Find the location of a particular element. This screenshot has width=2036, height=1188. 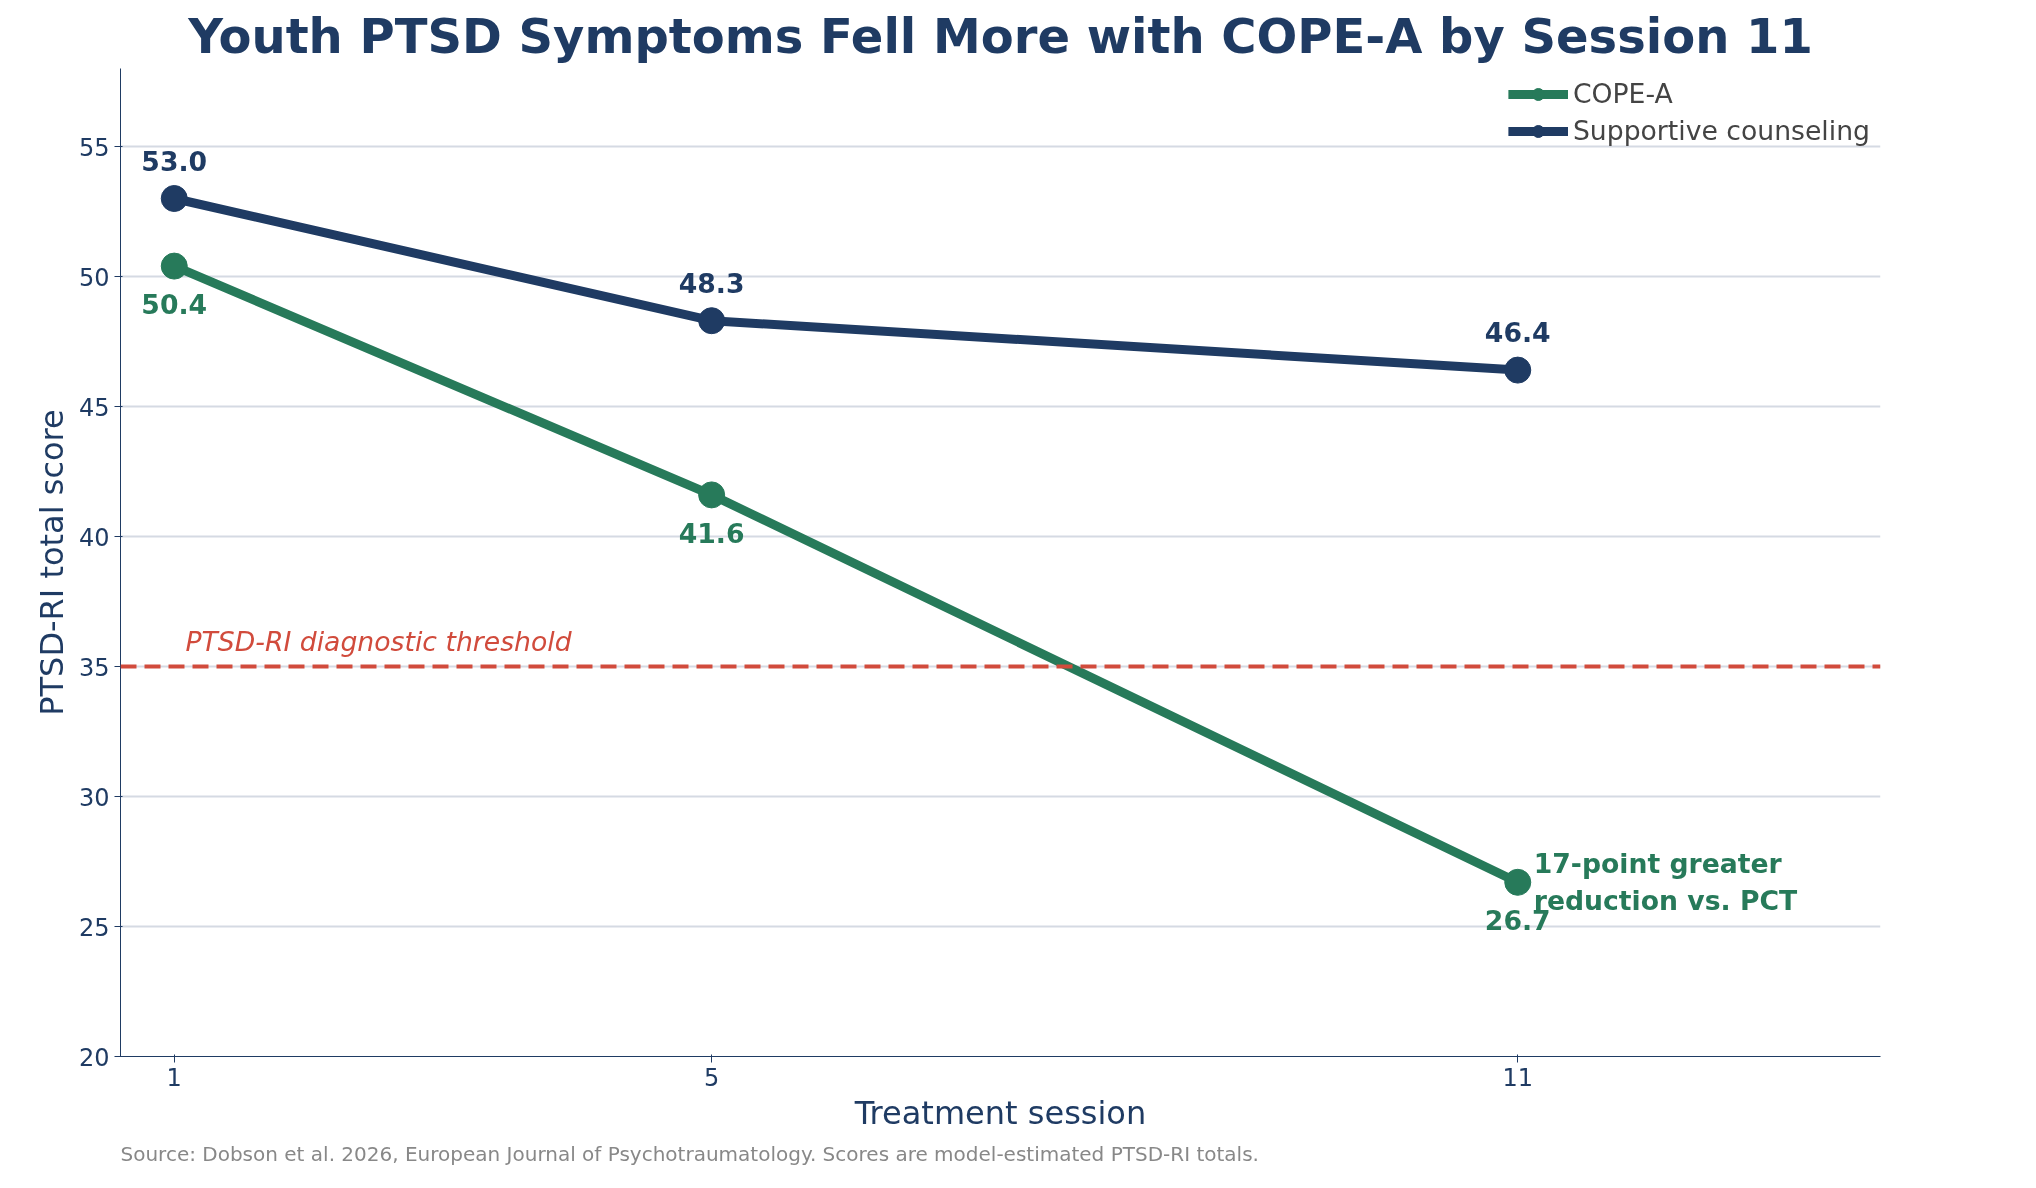

x-tick-label: 11 is located at coordinates (1518, 1077).